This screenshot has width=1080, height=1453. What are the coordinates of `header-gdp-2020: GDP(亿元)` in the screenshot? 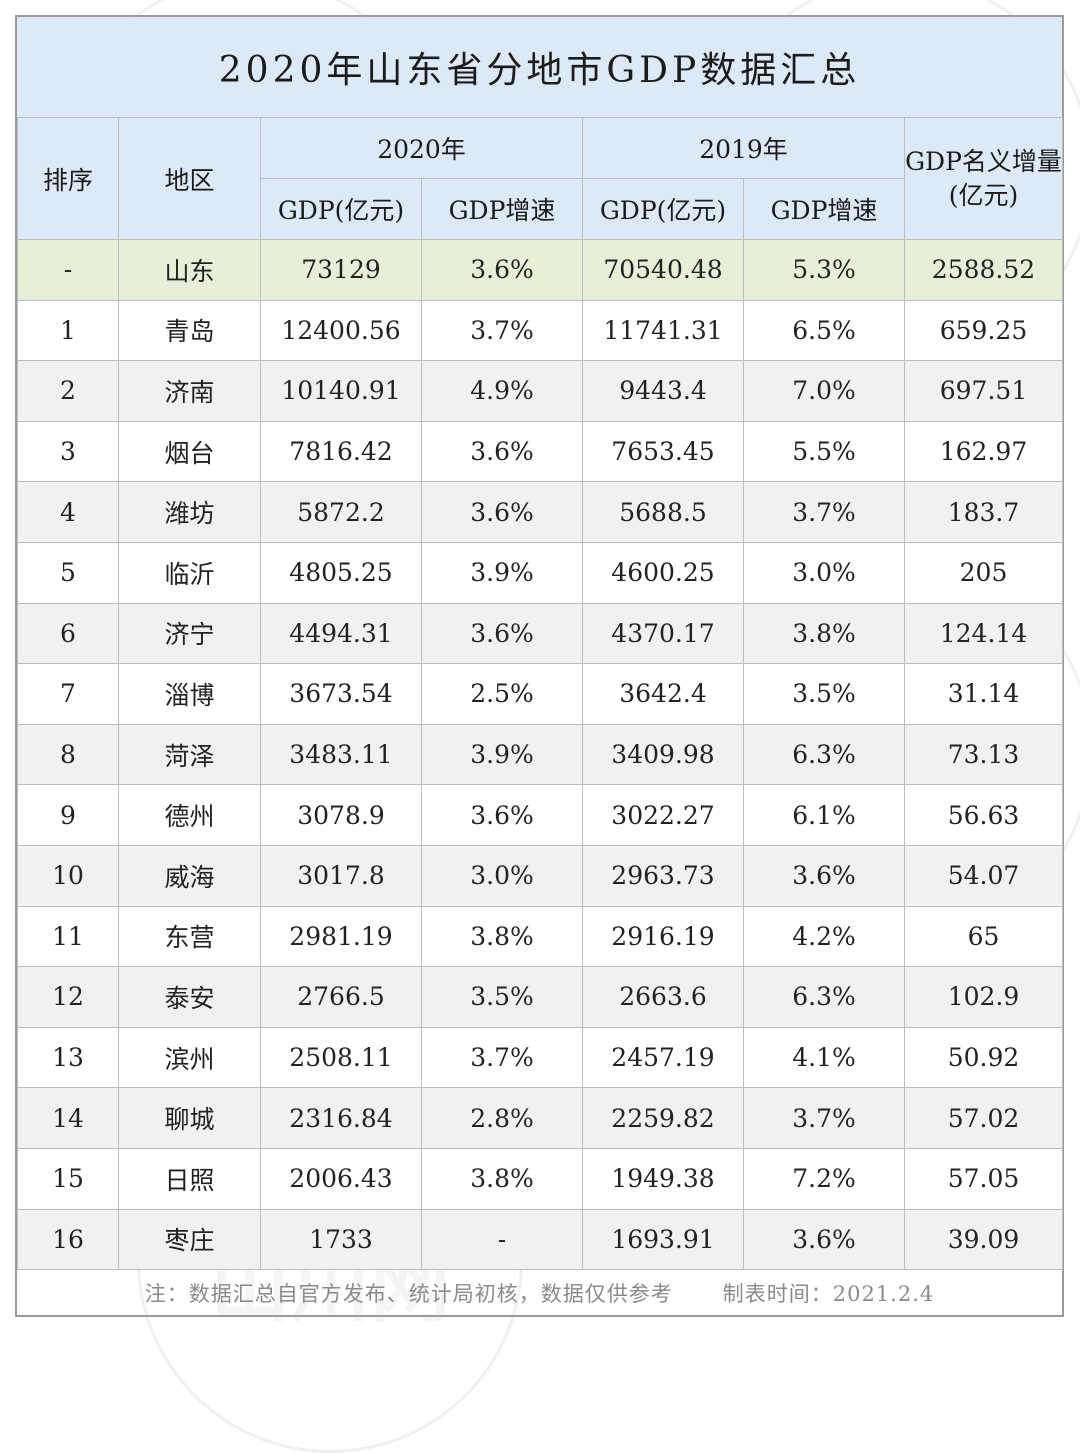 It's located at (341, 209).